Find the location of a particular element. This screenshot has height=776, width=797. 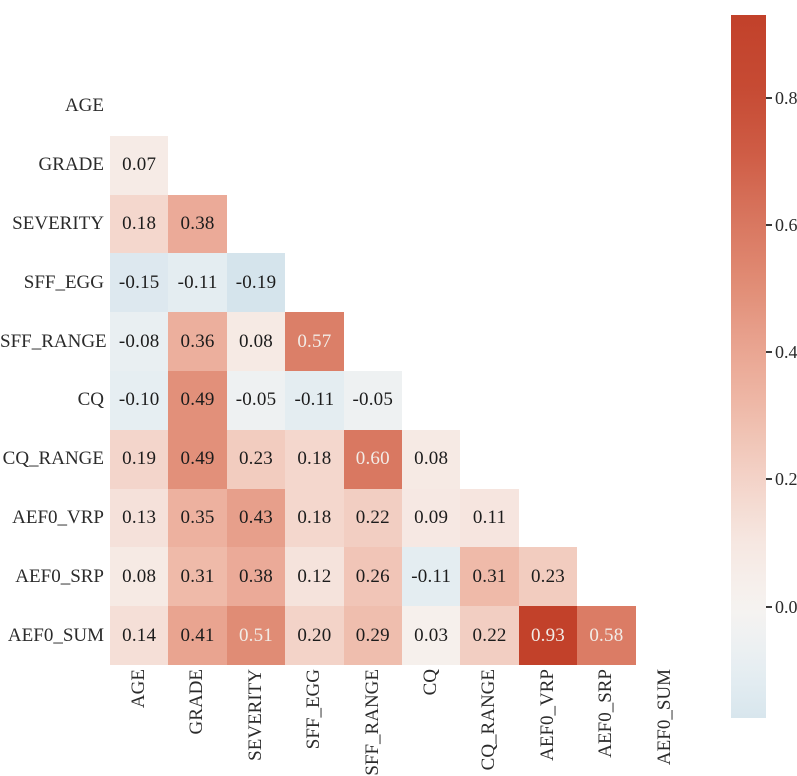

col-label-aef0_srp: AEF0_SRP is located at coordinates (606, 713).